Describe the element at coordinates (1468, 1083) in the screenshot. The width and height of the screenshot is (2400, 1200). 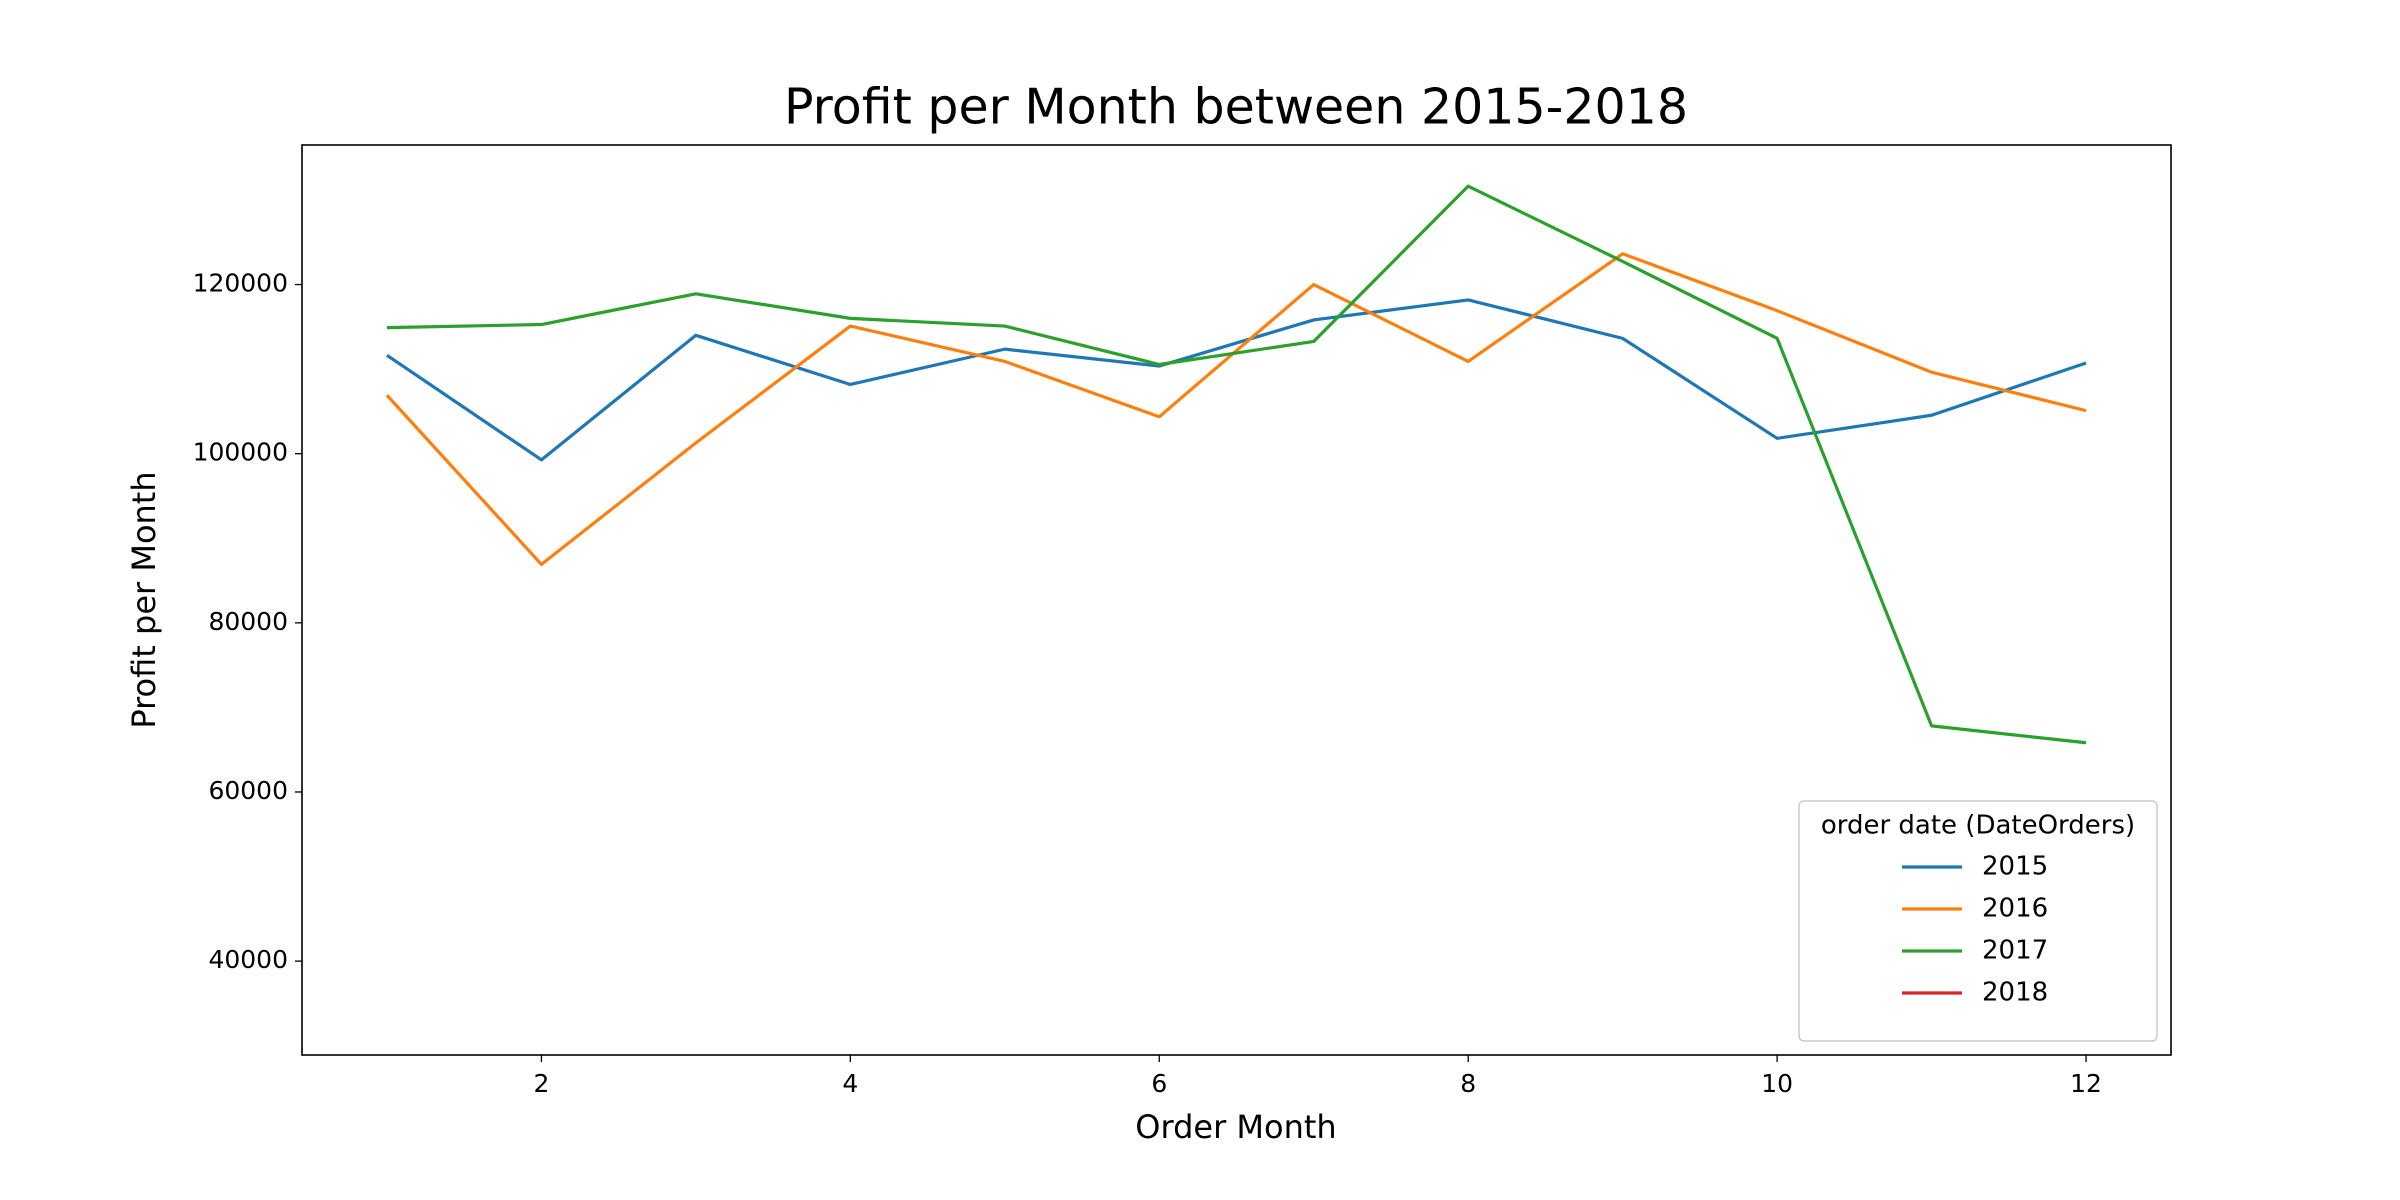
I see `x-tick-label: 8` at that location.